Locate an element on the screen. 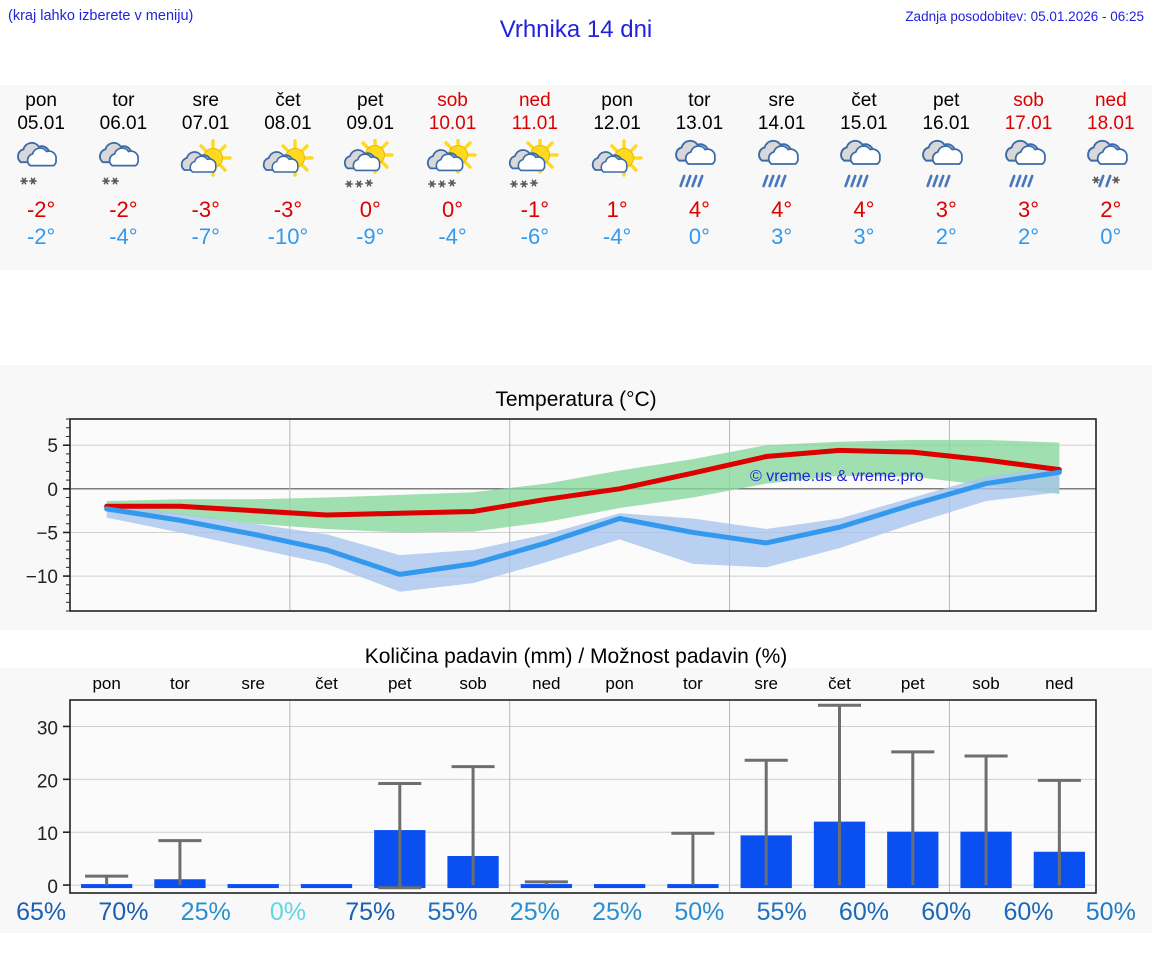 Image resolution: width=1152 pixels, height=975 pixels. forecast-day-column: sre 07.01 -3° -7° is located at coordinates (206, 177).